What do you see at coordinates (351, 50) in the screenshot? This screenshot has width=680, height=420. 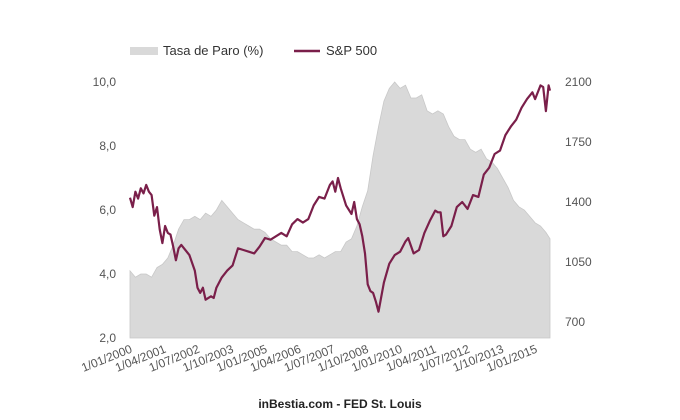 I see `legend-label-sp500: S&P 500` at bounding box center [351, 50].